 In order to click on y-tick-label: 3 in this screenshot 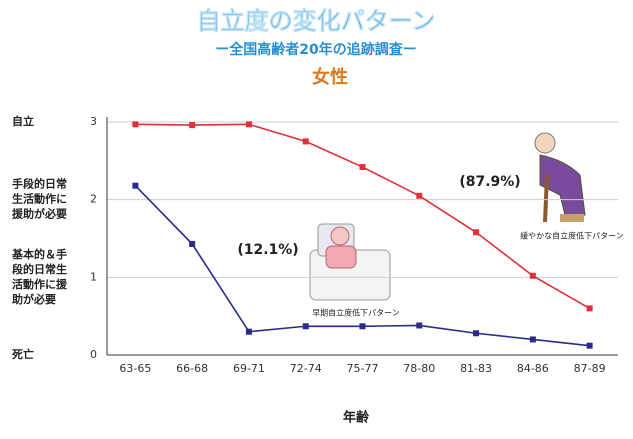, I will do `click(93, 121)`.